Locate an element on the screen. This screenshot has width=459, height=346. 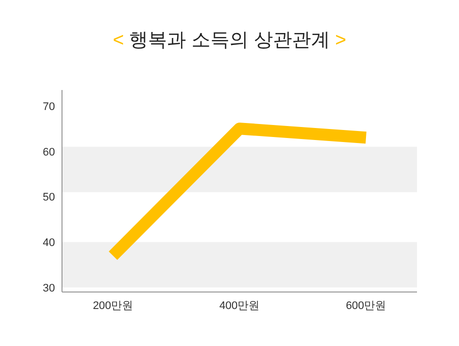
y-tick-label: 70 is located at coordinates (48, 106).